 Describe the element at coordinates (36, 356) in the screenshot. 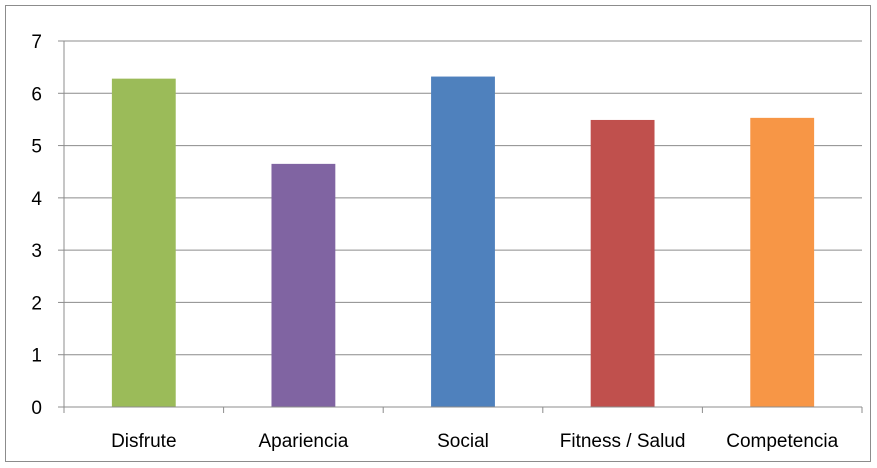

I see `y-tick-label: 1` at that location.